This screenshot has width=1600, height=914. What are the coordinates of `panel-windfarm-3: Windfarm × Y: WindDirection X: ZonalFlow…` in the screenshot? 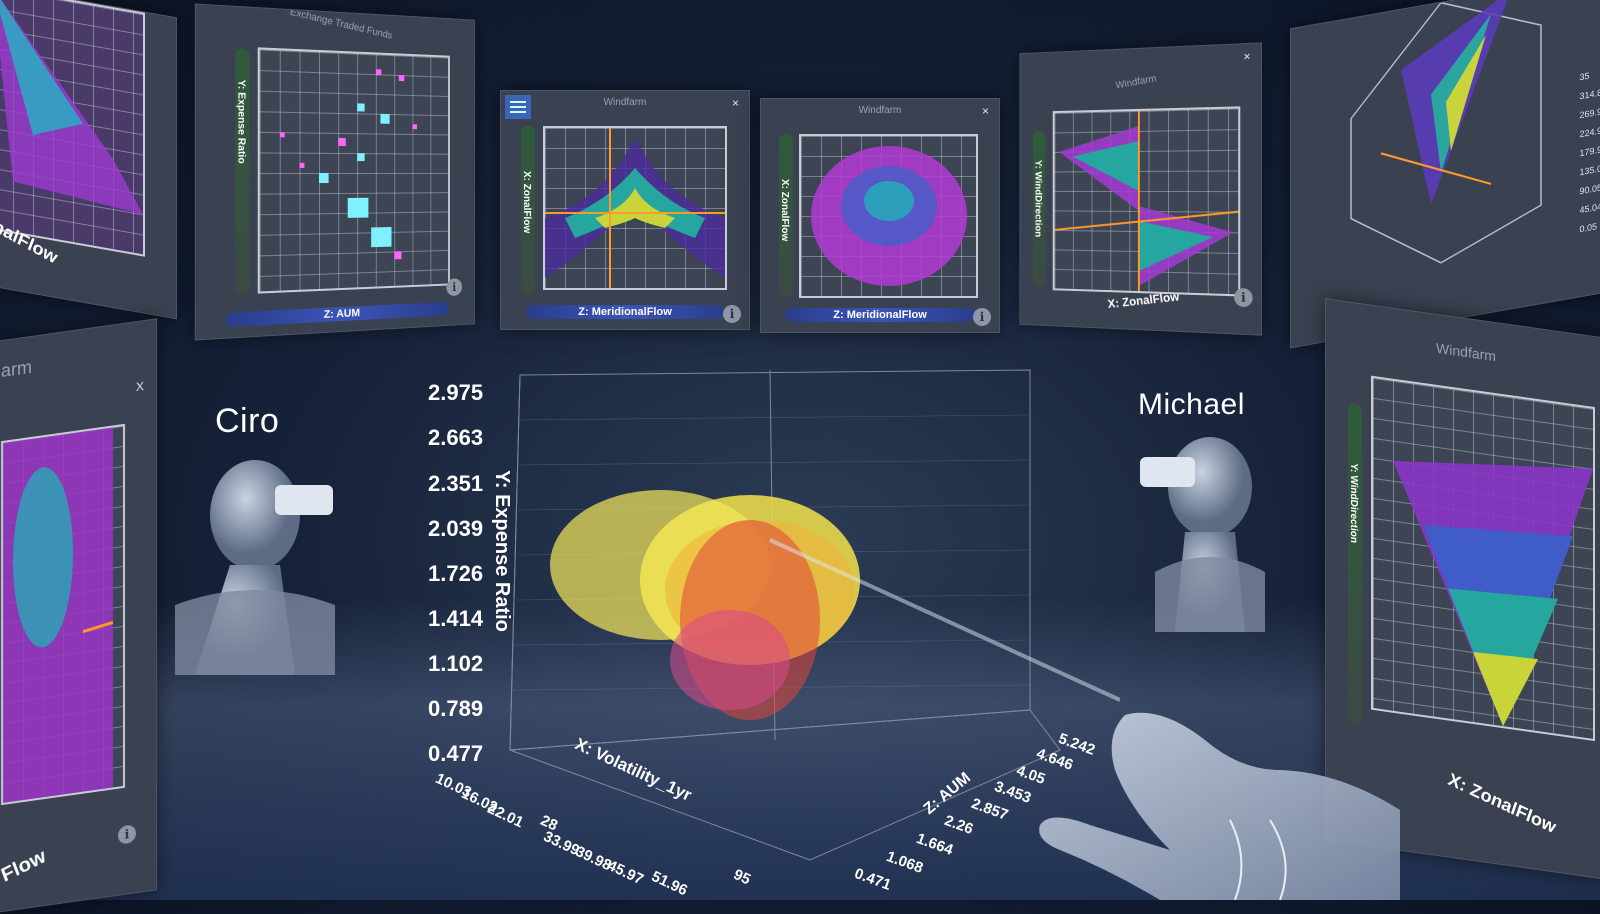 It's located at (1140, 189).